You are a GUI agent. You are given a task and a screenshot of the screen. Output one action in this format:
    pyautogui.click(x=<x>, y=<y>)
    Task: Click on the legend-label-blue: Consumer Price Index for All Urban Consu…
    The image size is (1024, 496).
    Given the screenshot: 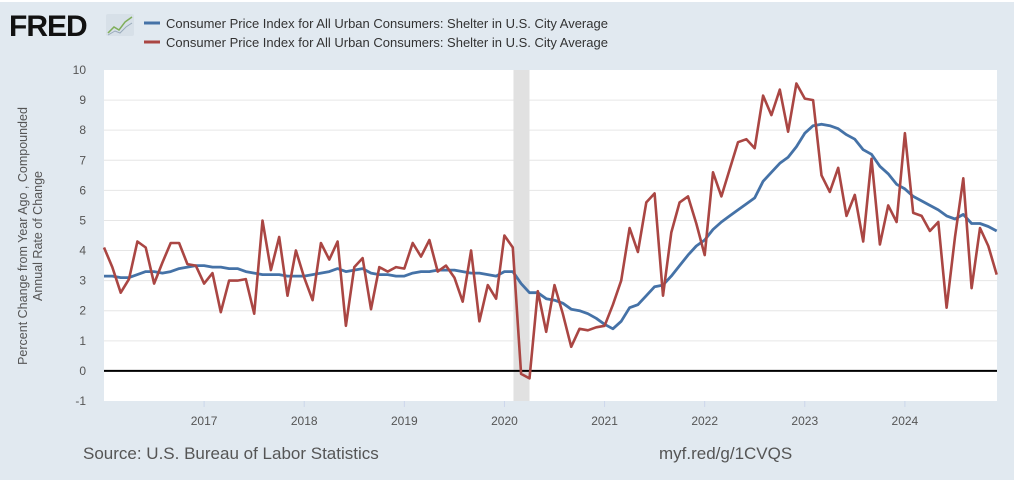 What is the action you would take?
    pyautogui.click(x=387, y=23)
    